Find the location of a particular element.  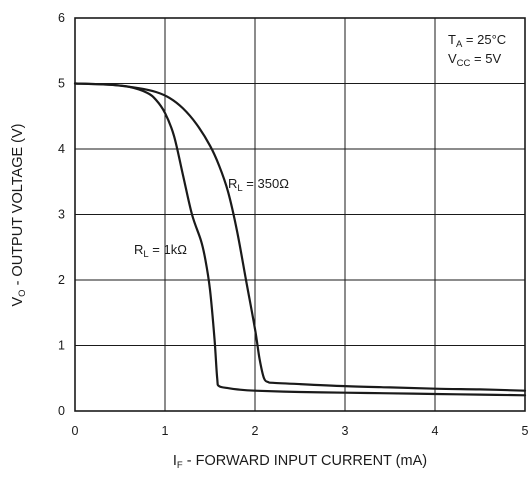

y-tick-label-5: 5 is located at coordinates (61, 84).